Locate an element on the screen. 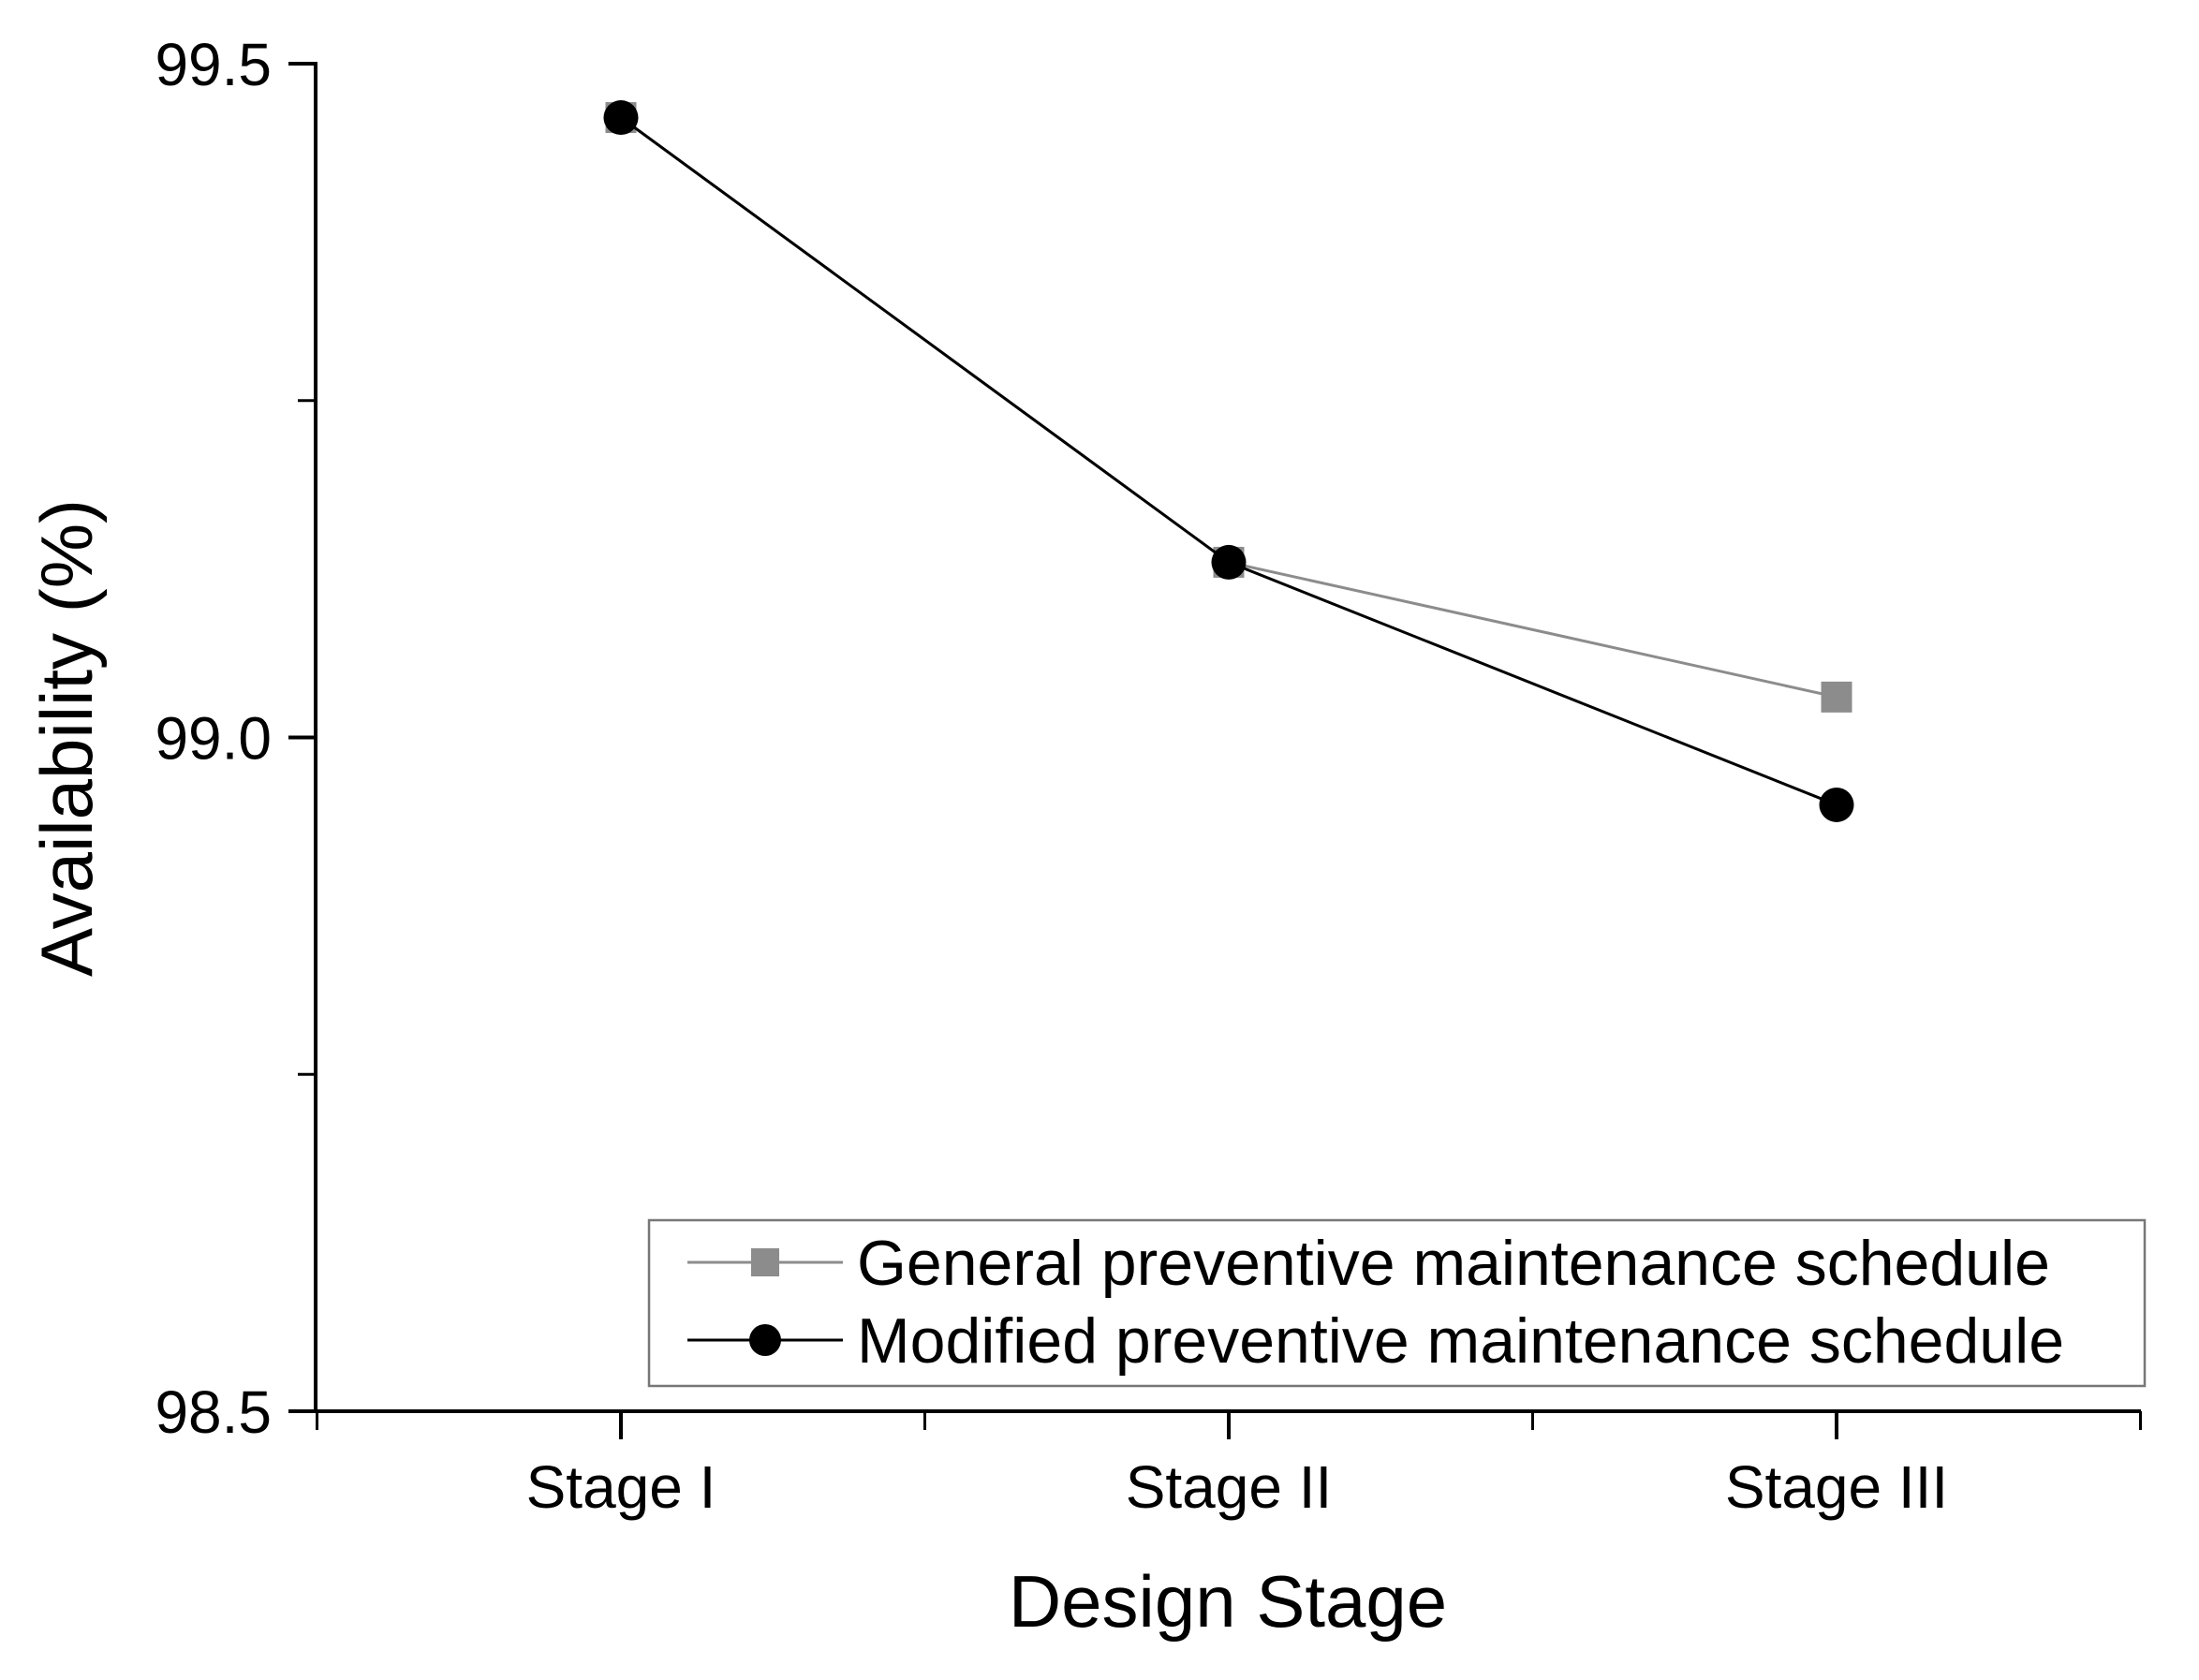 The width and height of the screenshot is (2199, 1680). y-tick-label: 99.0 is located at coordinates (213, 739).